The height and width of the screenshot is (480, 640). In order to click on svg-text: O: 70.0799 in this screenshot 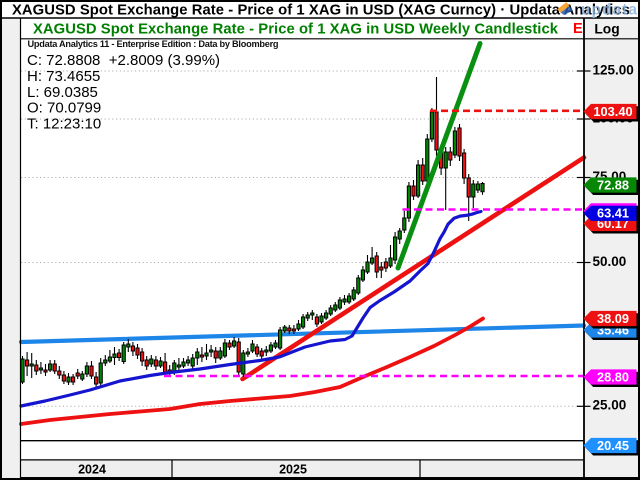, I will do `click(64, 107)`.